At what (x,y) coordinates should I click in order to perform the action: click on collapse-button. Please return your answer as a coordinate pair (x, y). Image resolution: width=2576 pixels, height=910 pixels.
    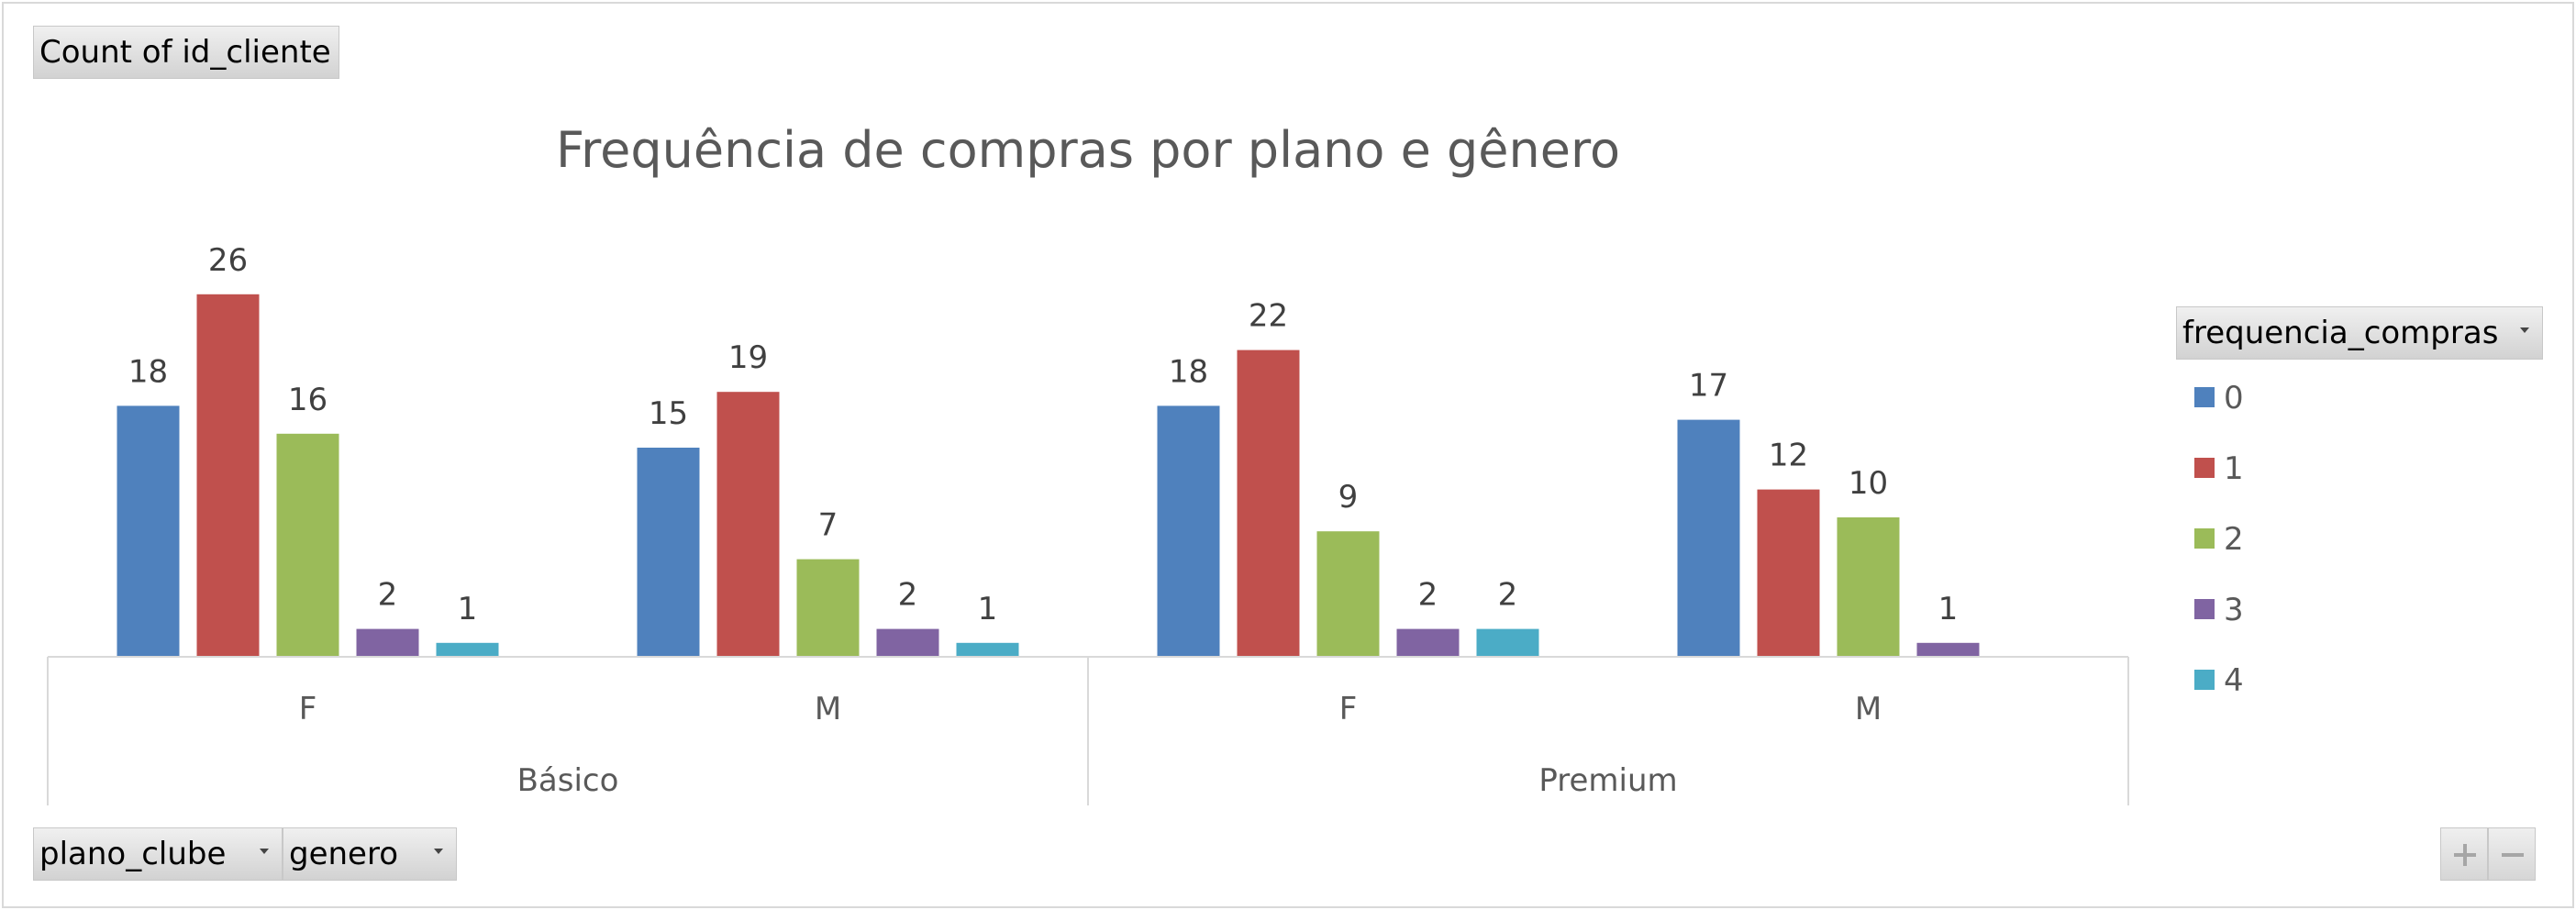
    Looking at the image, I should click on (2512, 854).